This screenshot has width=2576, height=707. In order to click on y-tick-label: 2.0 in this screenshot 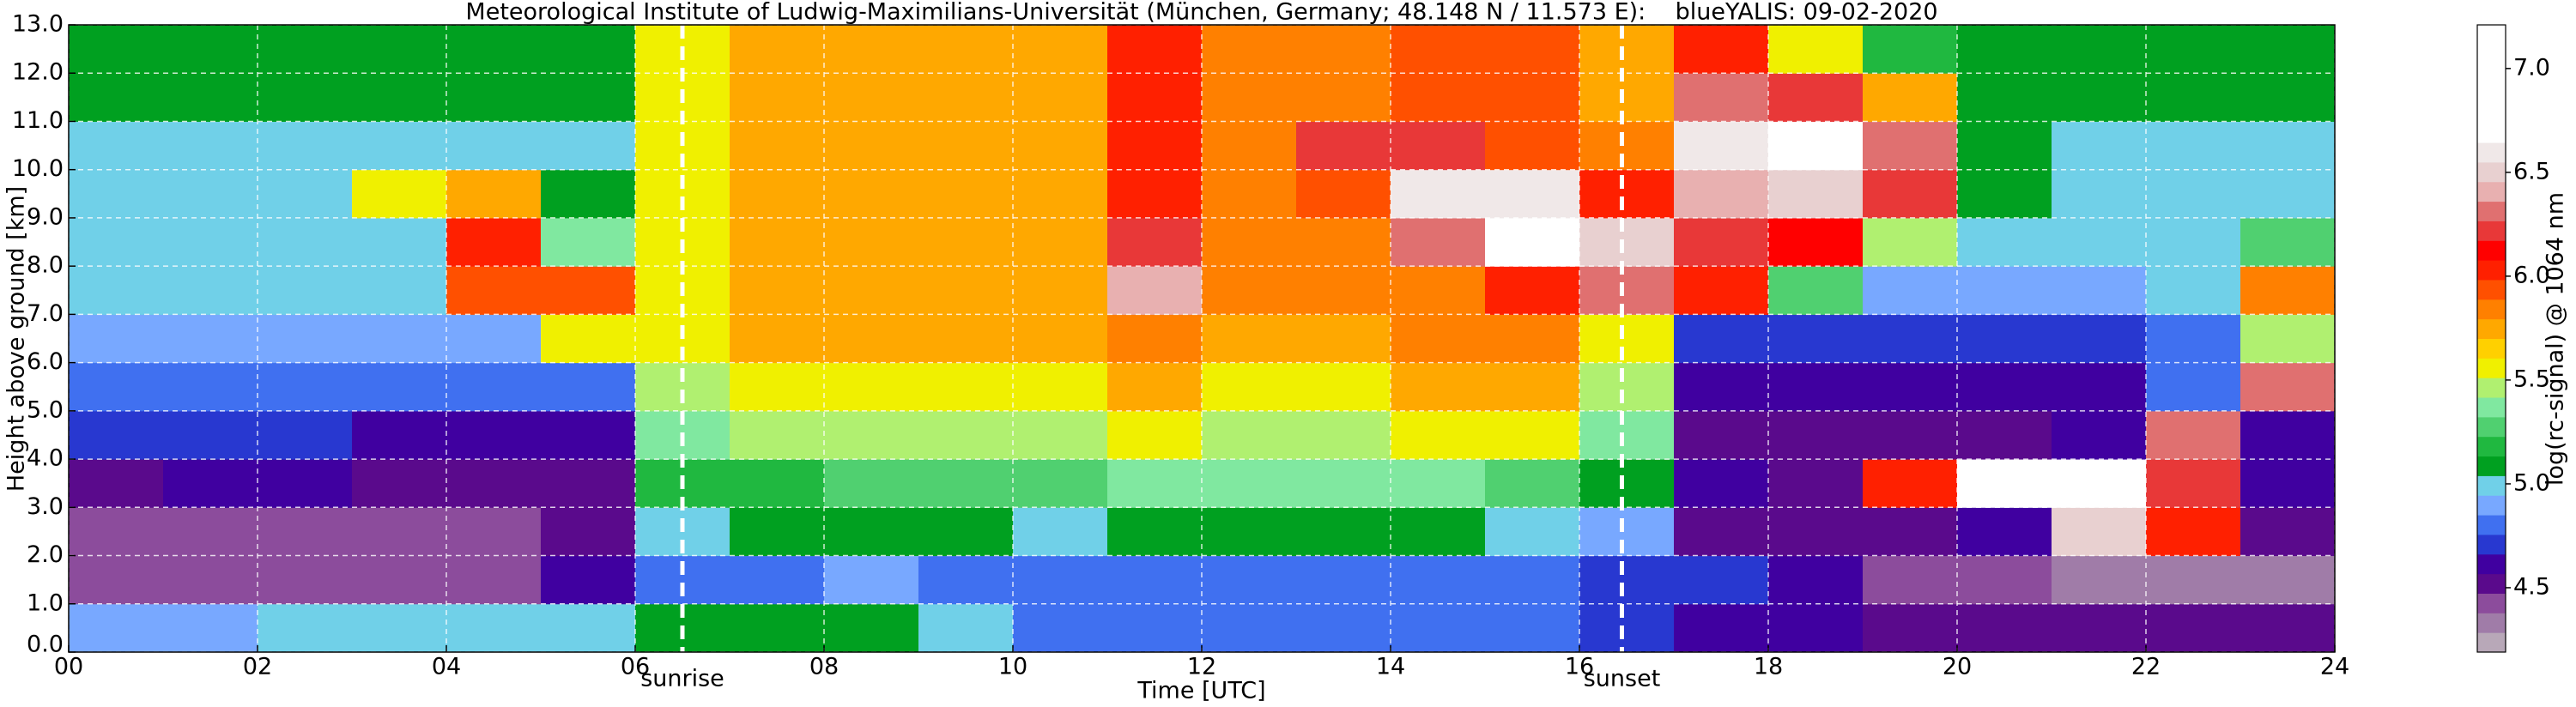, I will do `click(45, 554)`.